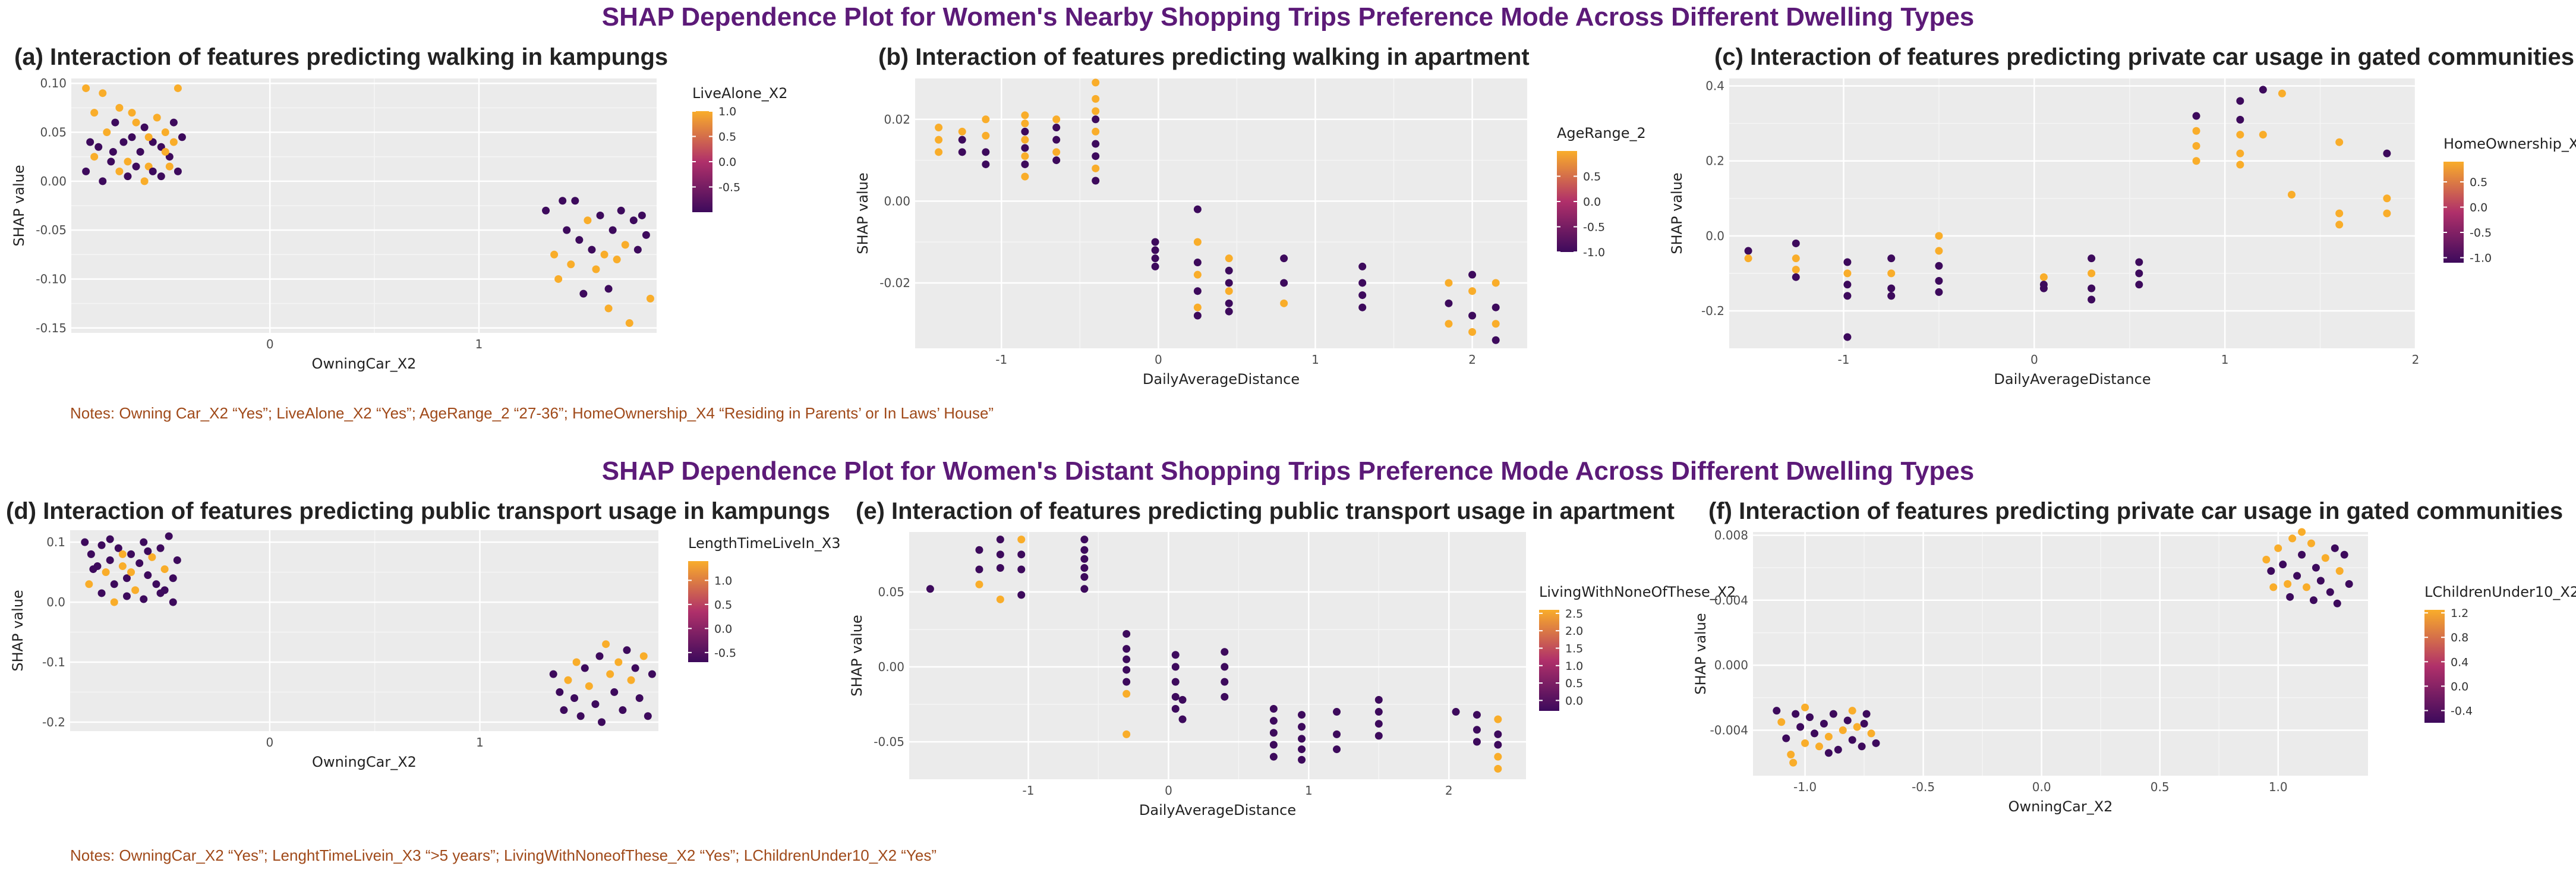  I want to click on chart-e-xtick-label: -1, so click(1029, 790).